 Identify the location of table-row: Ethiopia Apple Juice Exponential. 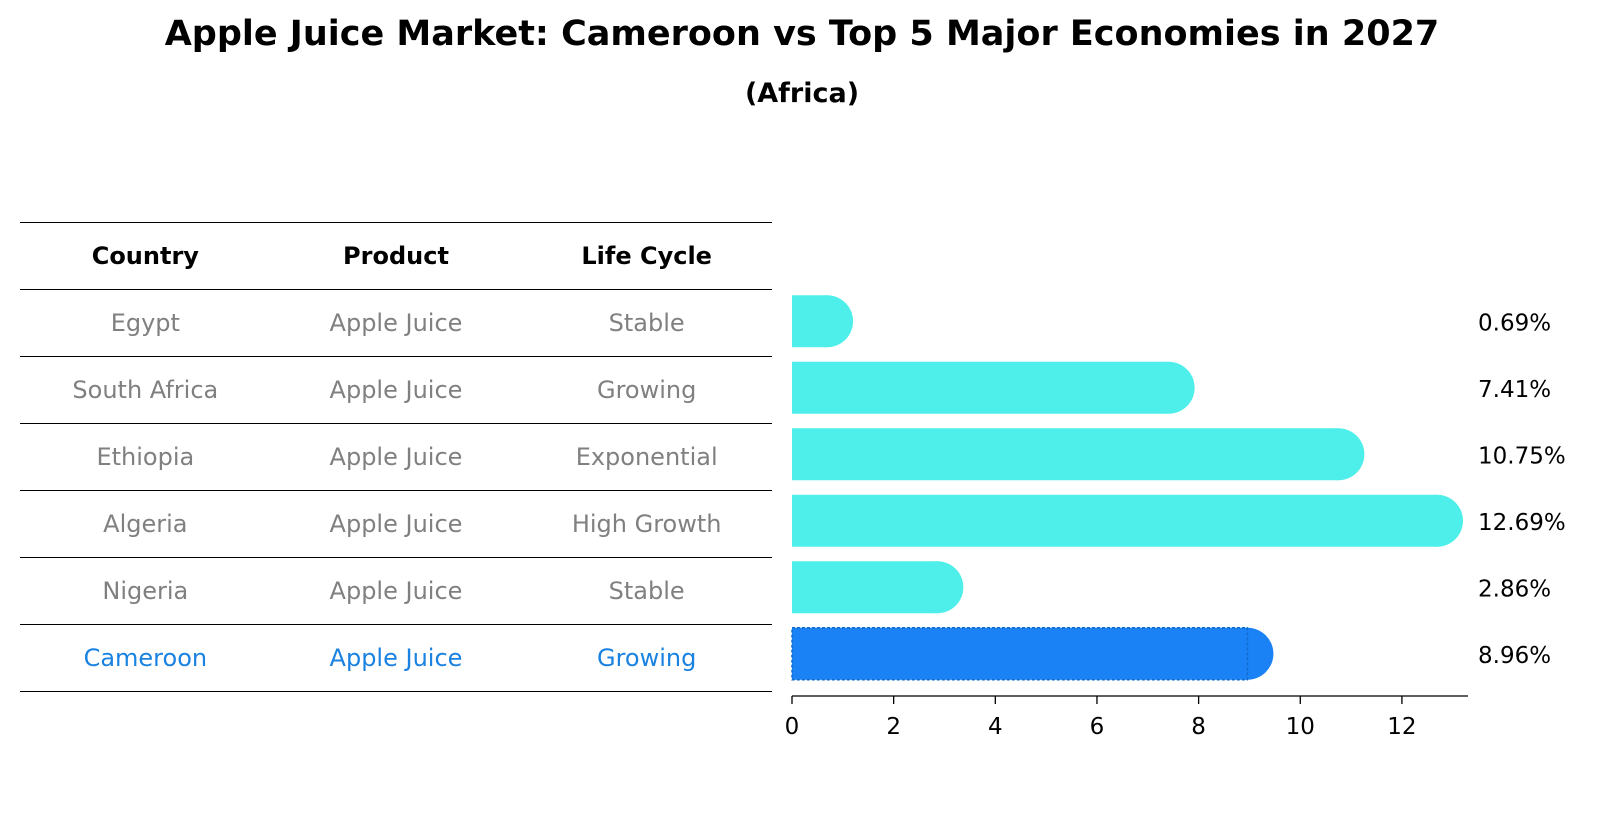
(396, 457).